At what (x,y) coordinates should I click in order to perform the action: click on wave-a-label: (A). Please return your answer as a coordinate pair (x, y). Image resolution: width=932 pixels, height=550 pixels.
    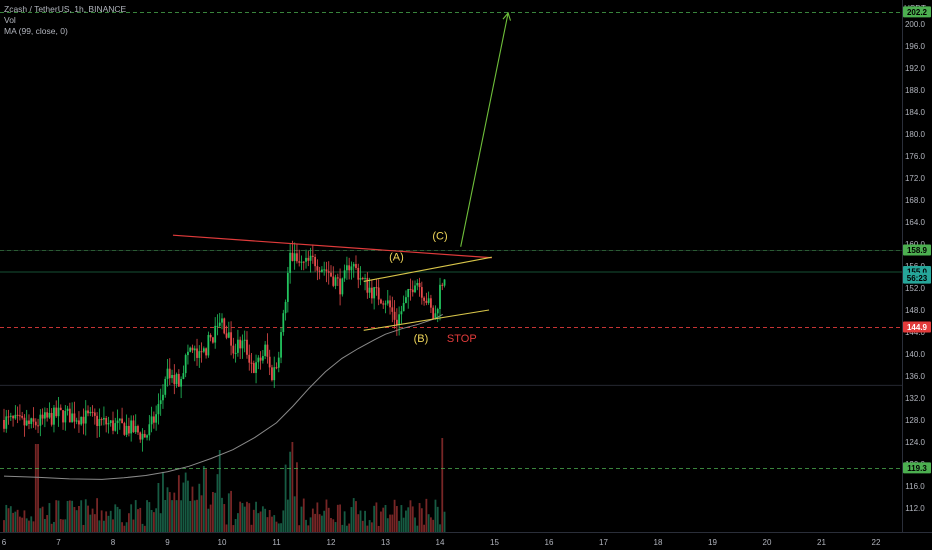
    Looking at the image, I should click on (396, 258).